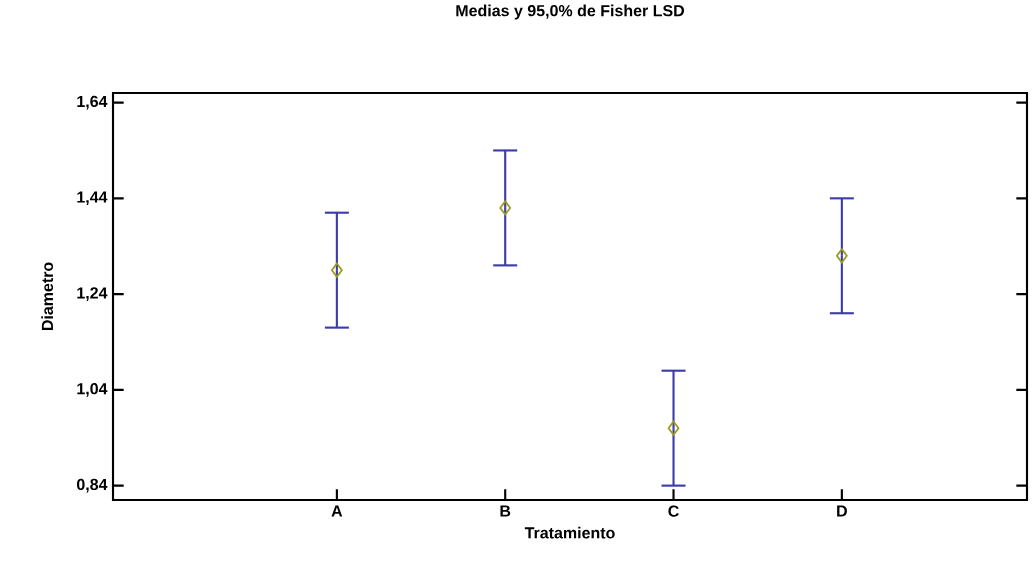 The width and height of the screenshot is (1035, 574). Describe the element at coordinates (569, 532) in the screenshot. I see `x-axis-title: Tratamiento` at that location.